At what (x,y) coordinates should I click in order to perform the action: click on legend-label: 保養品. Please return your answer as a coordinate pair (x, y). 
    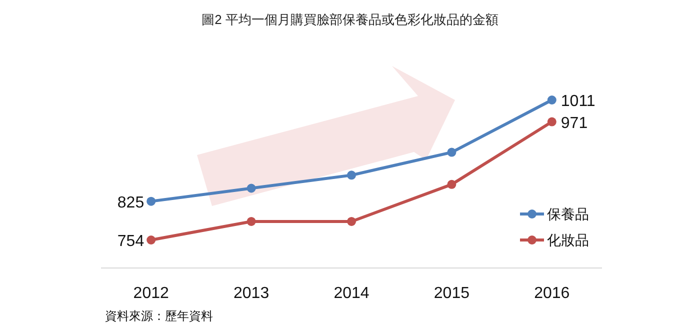
    Looking at the image, I should click on (568, 214).